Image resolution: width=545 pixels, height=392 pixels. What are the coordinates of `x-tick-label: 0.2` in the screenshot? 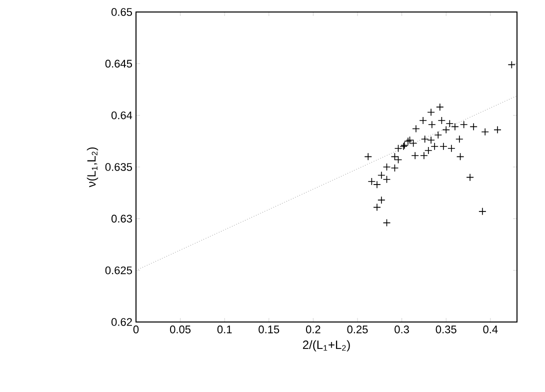 It's located at (313, 330).